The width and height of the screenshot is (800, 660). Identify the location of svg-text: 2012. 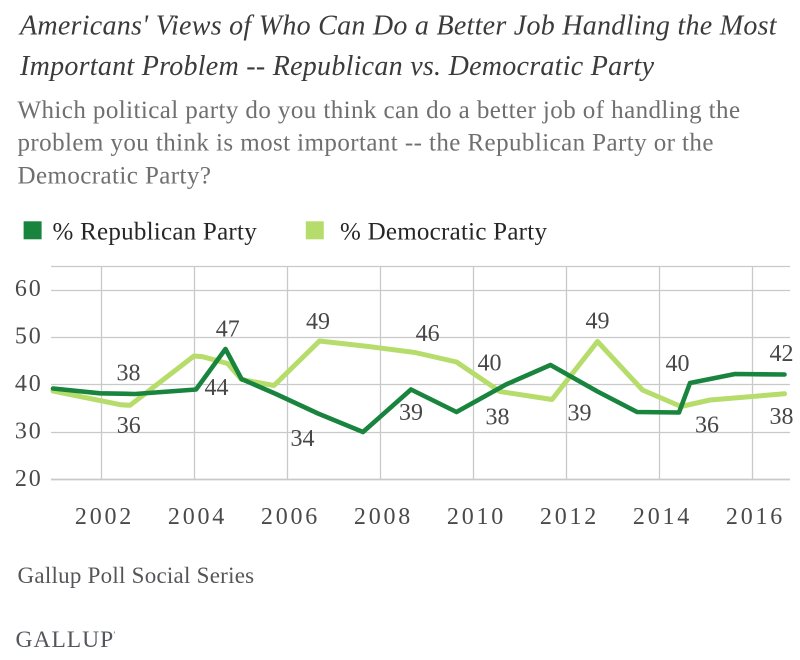
(569, 517).